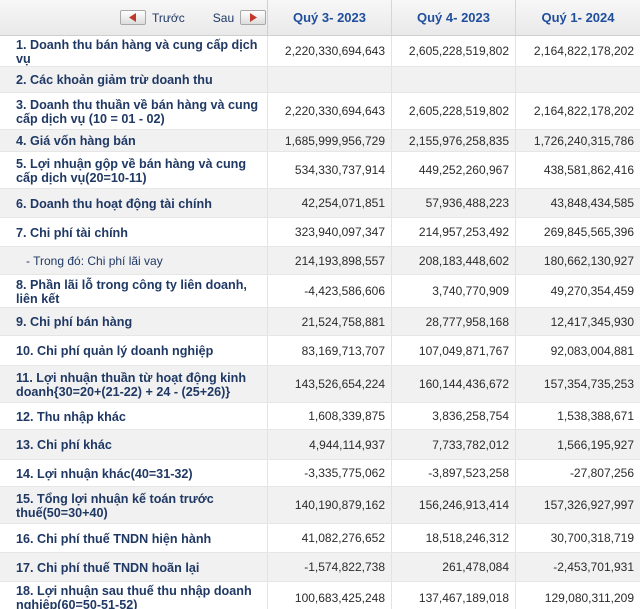  What do you see at coordinates (134, 260) in the screenshot?
I see `row-label: - Trong đó: Chi phí lãi vay` at bounding box center [134, 260].